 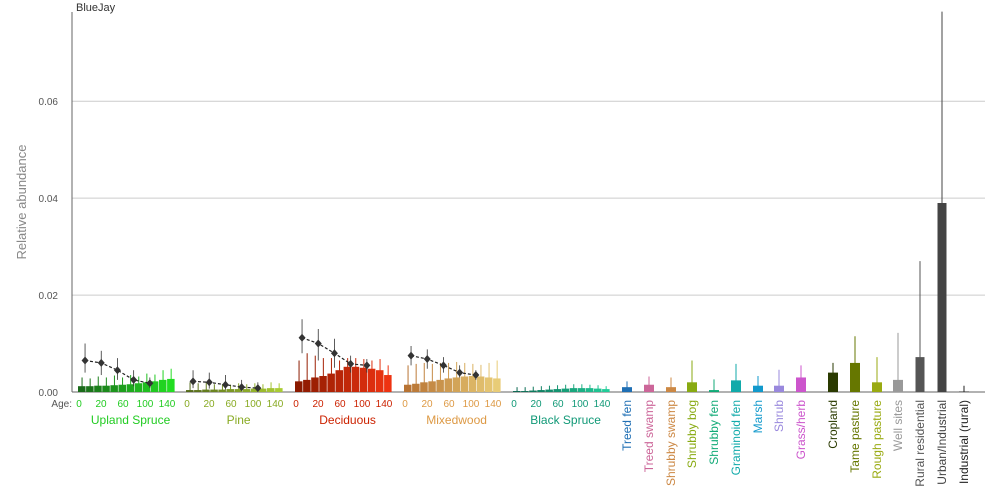 I want to click on group-label: Mixedwood, so click(x=456, y=420).